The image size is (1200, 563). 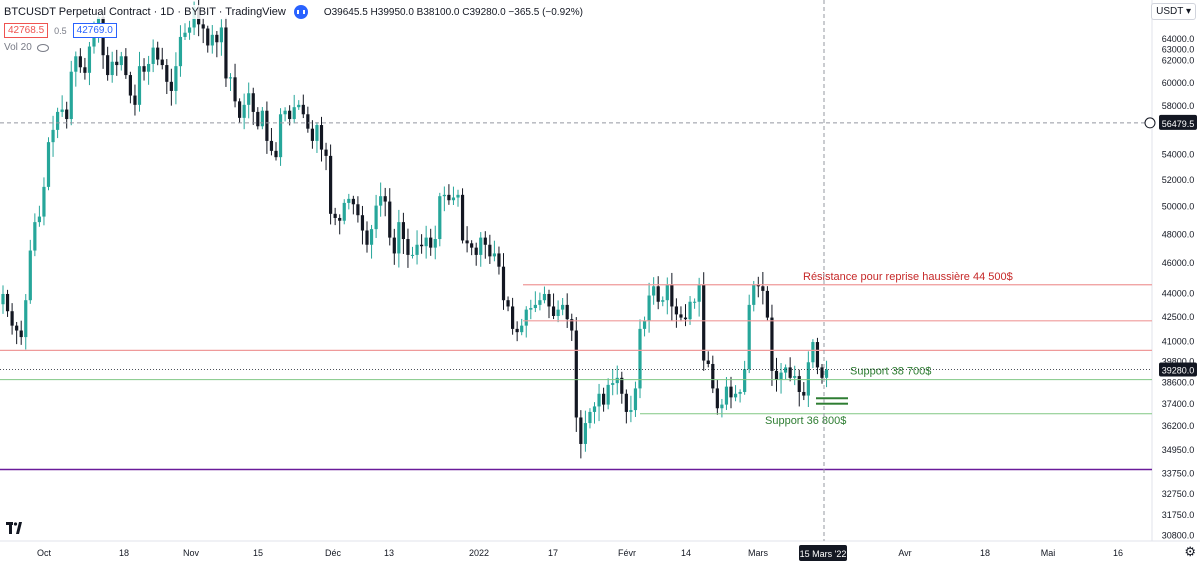 I want to click on buy-price-button: 42769.0, so click(x=94, y=30).